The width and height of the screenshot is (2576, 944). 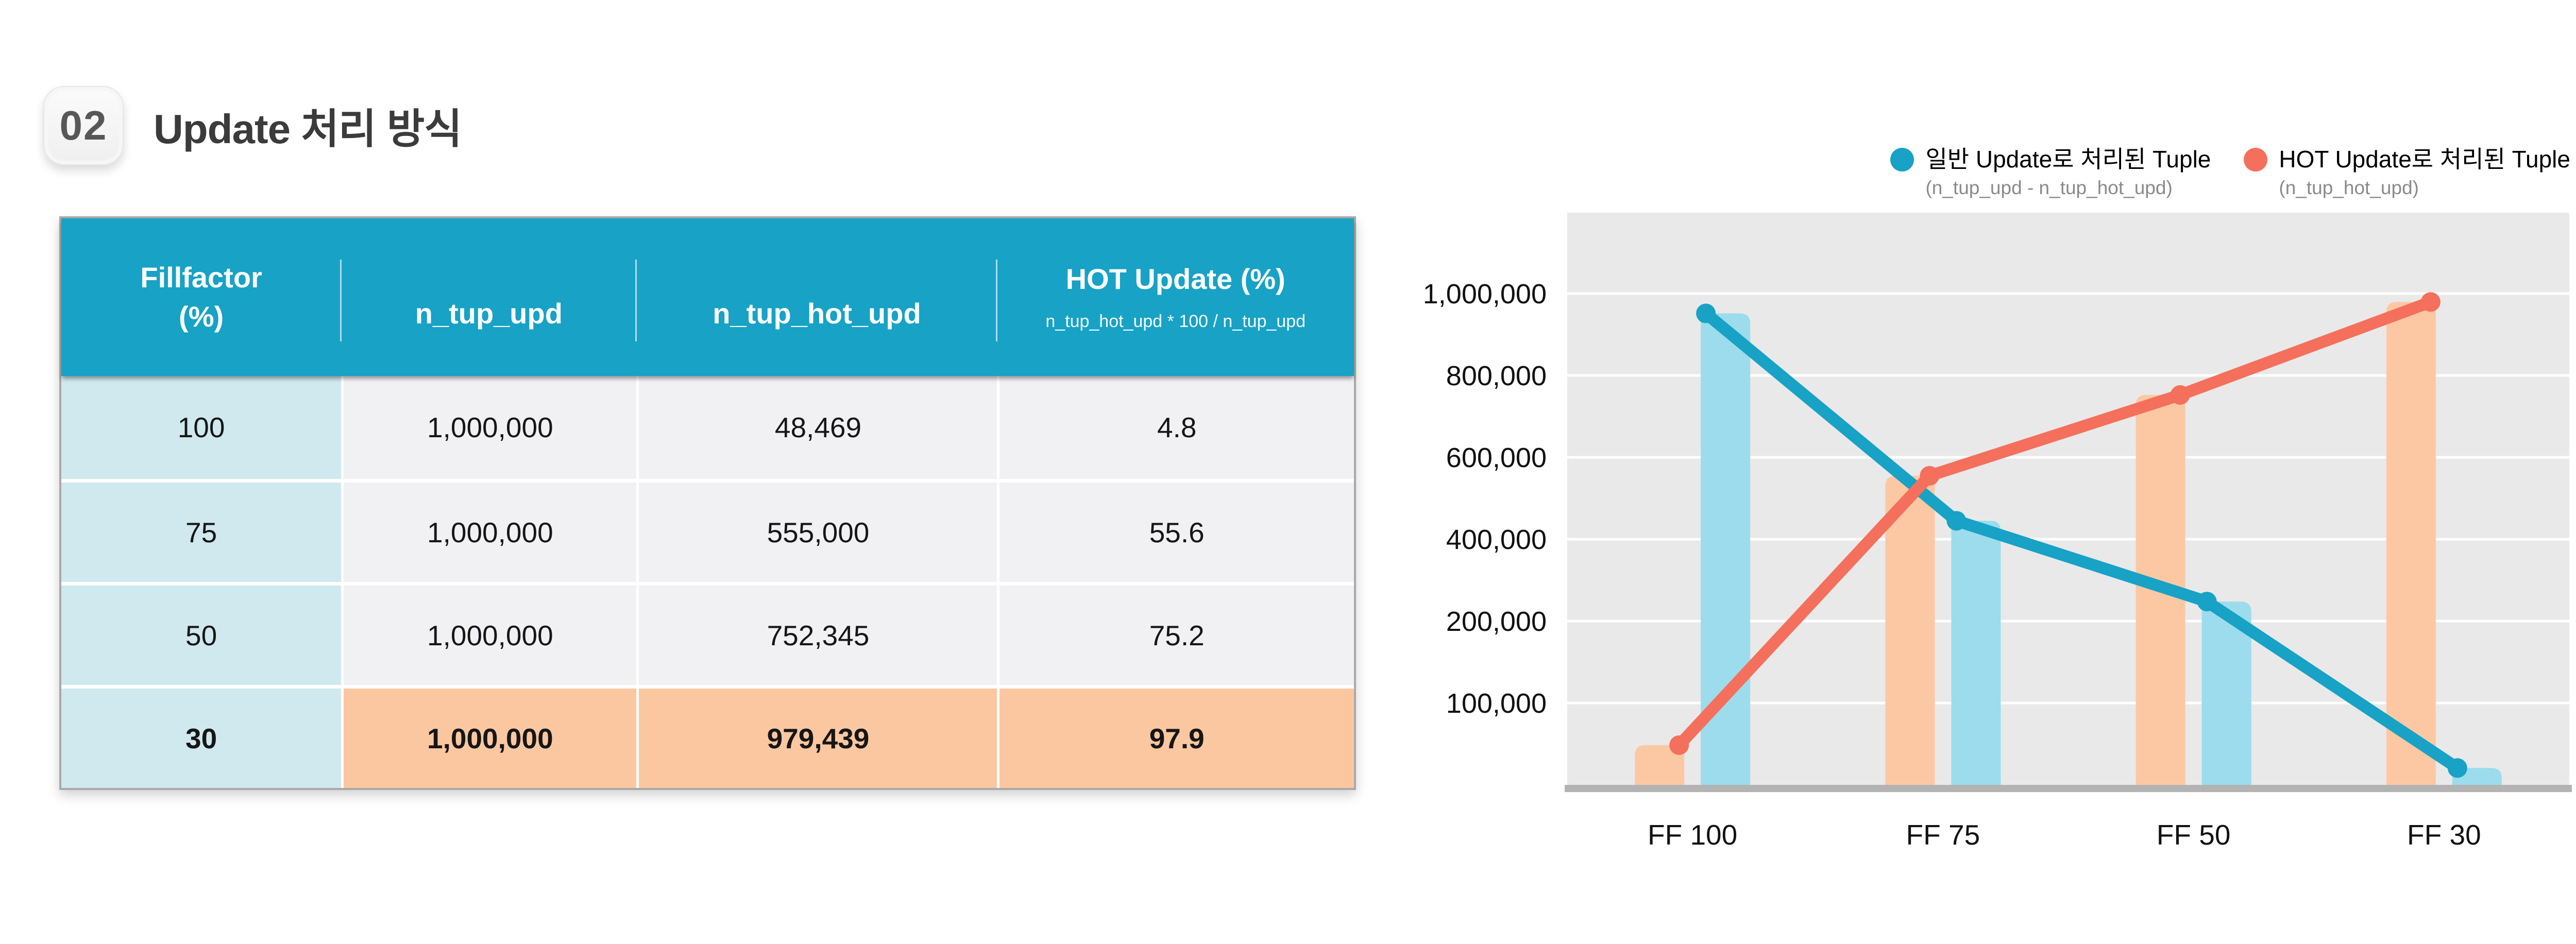 What do you see at coordinates (1496, 539) in the screenshot?
I see `y-tick-label: 400,000` at bounding box center [1496, 539].